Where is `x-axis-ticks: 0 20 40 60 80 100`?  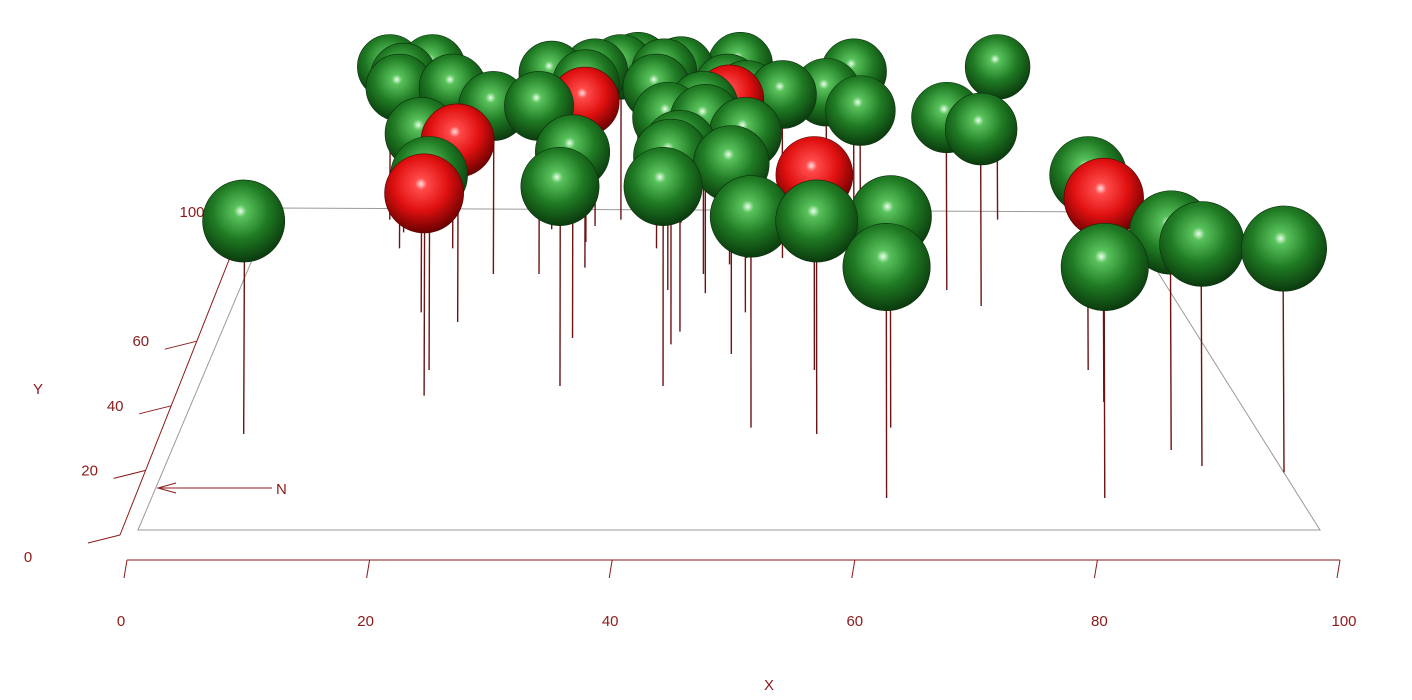
x-axis-ticks: 0 20 40 60 80 100 is located at coordinates (737, 594).